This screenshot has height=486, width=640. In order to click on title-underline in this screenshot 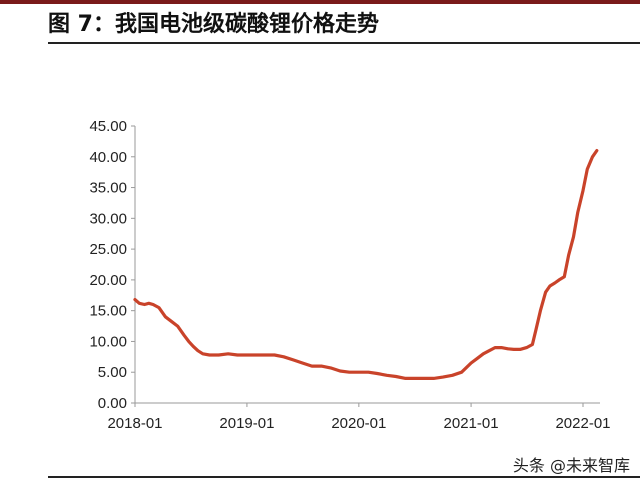, I will do `click(344, 43)`.